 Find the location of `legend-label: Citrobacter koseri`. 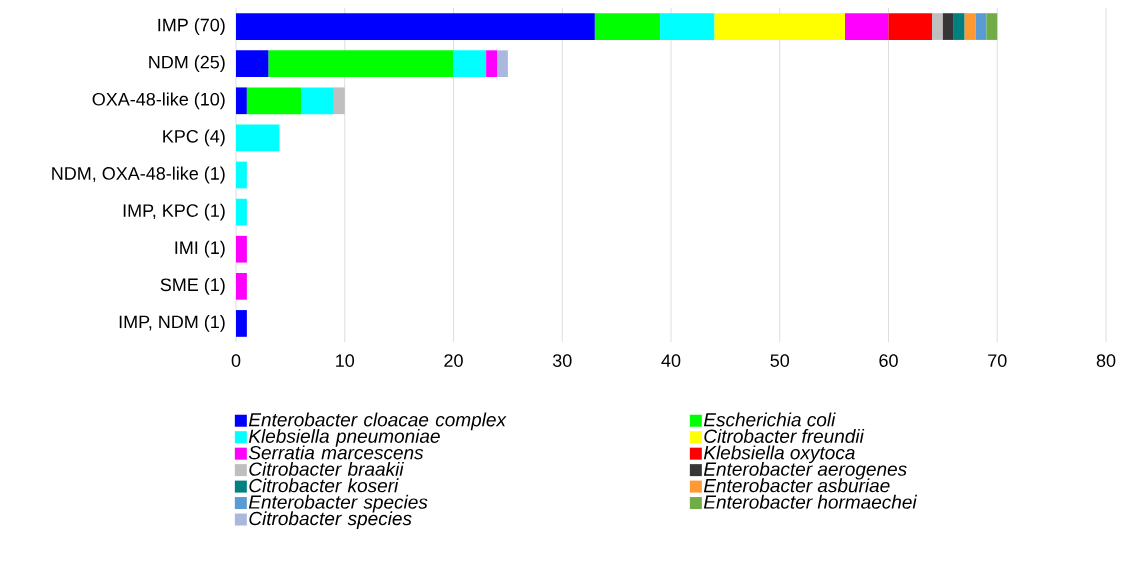

legend-label: Citrobacter koseri is located at coordinates (324, 485).